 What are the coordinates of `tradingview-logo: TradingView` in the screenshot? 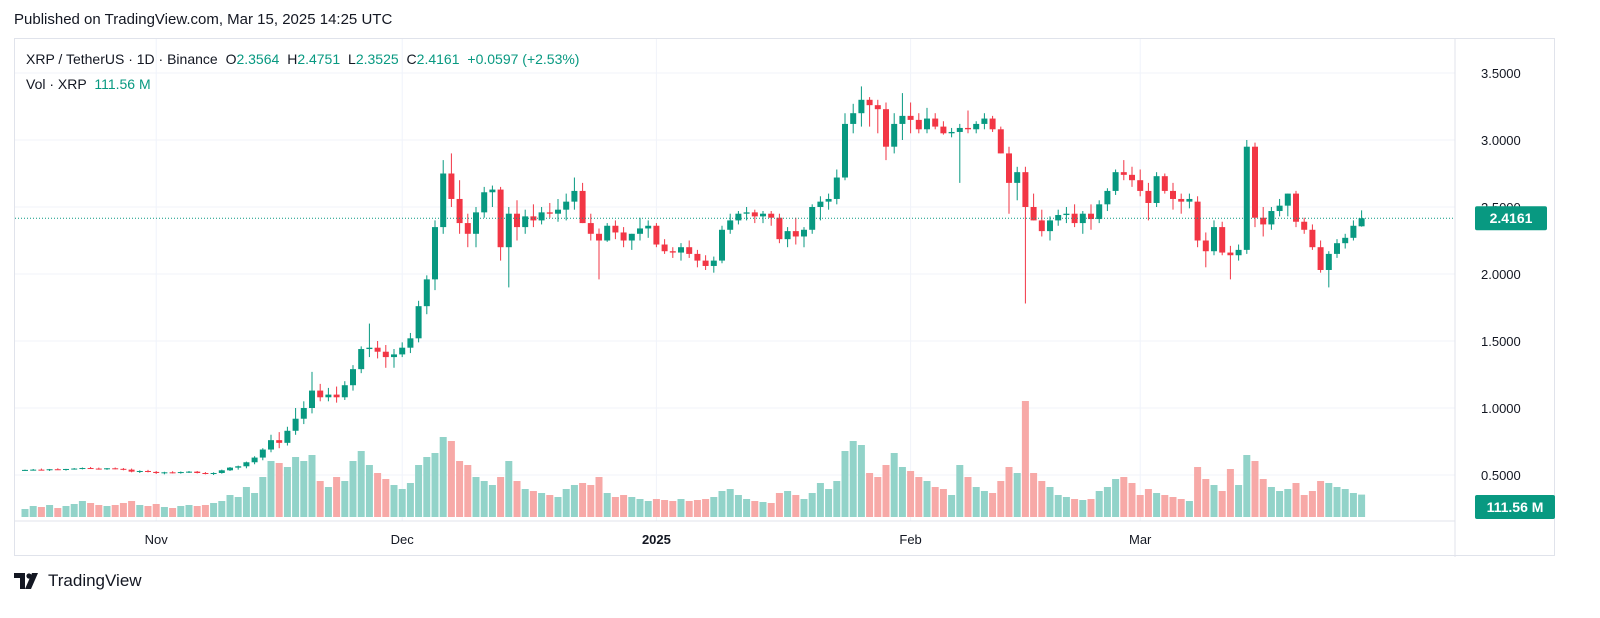 It's located at (78, 581).